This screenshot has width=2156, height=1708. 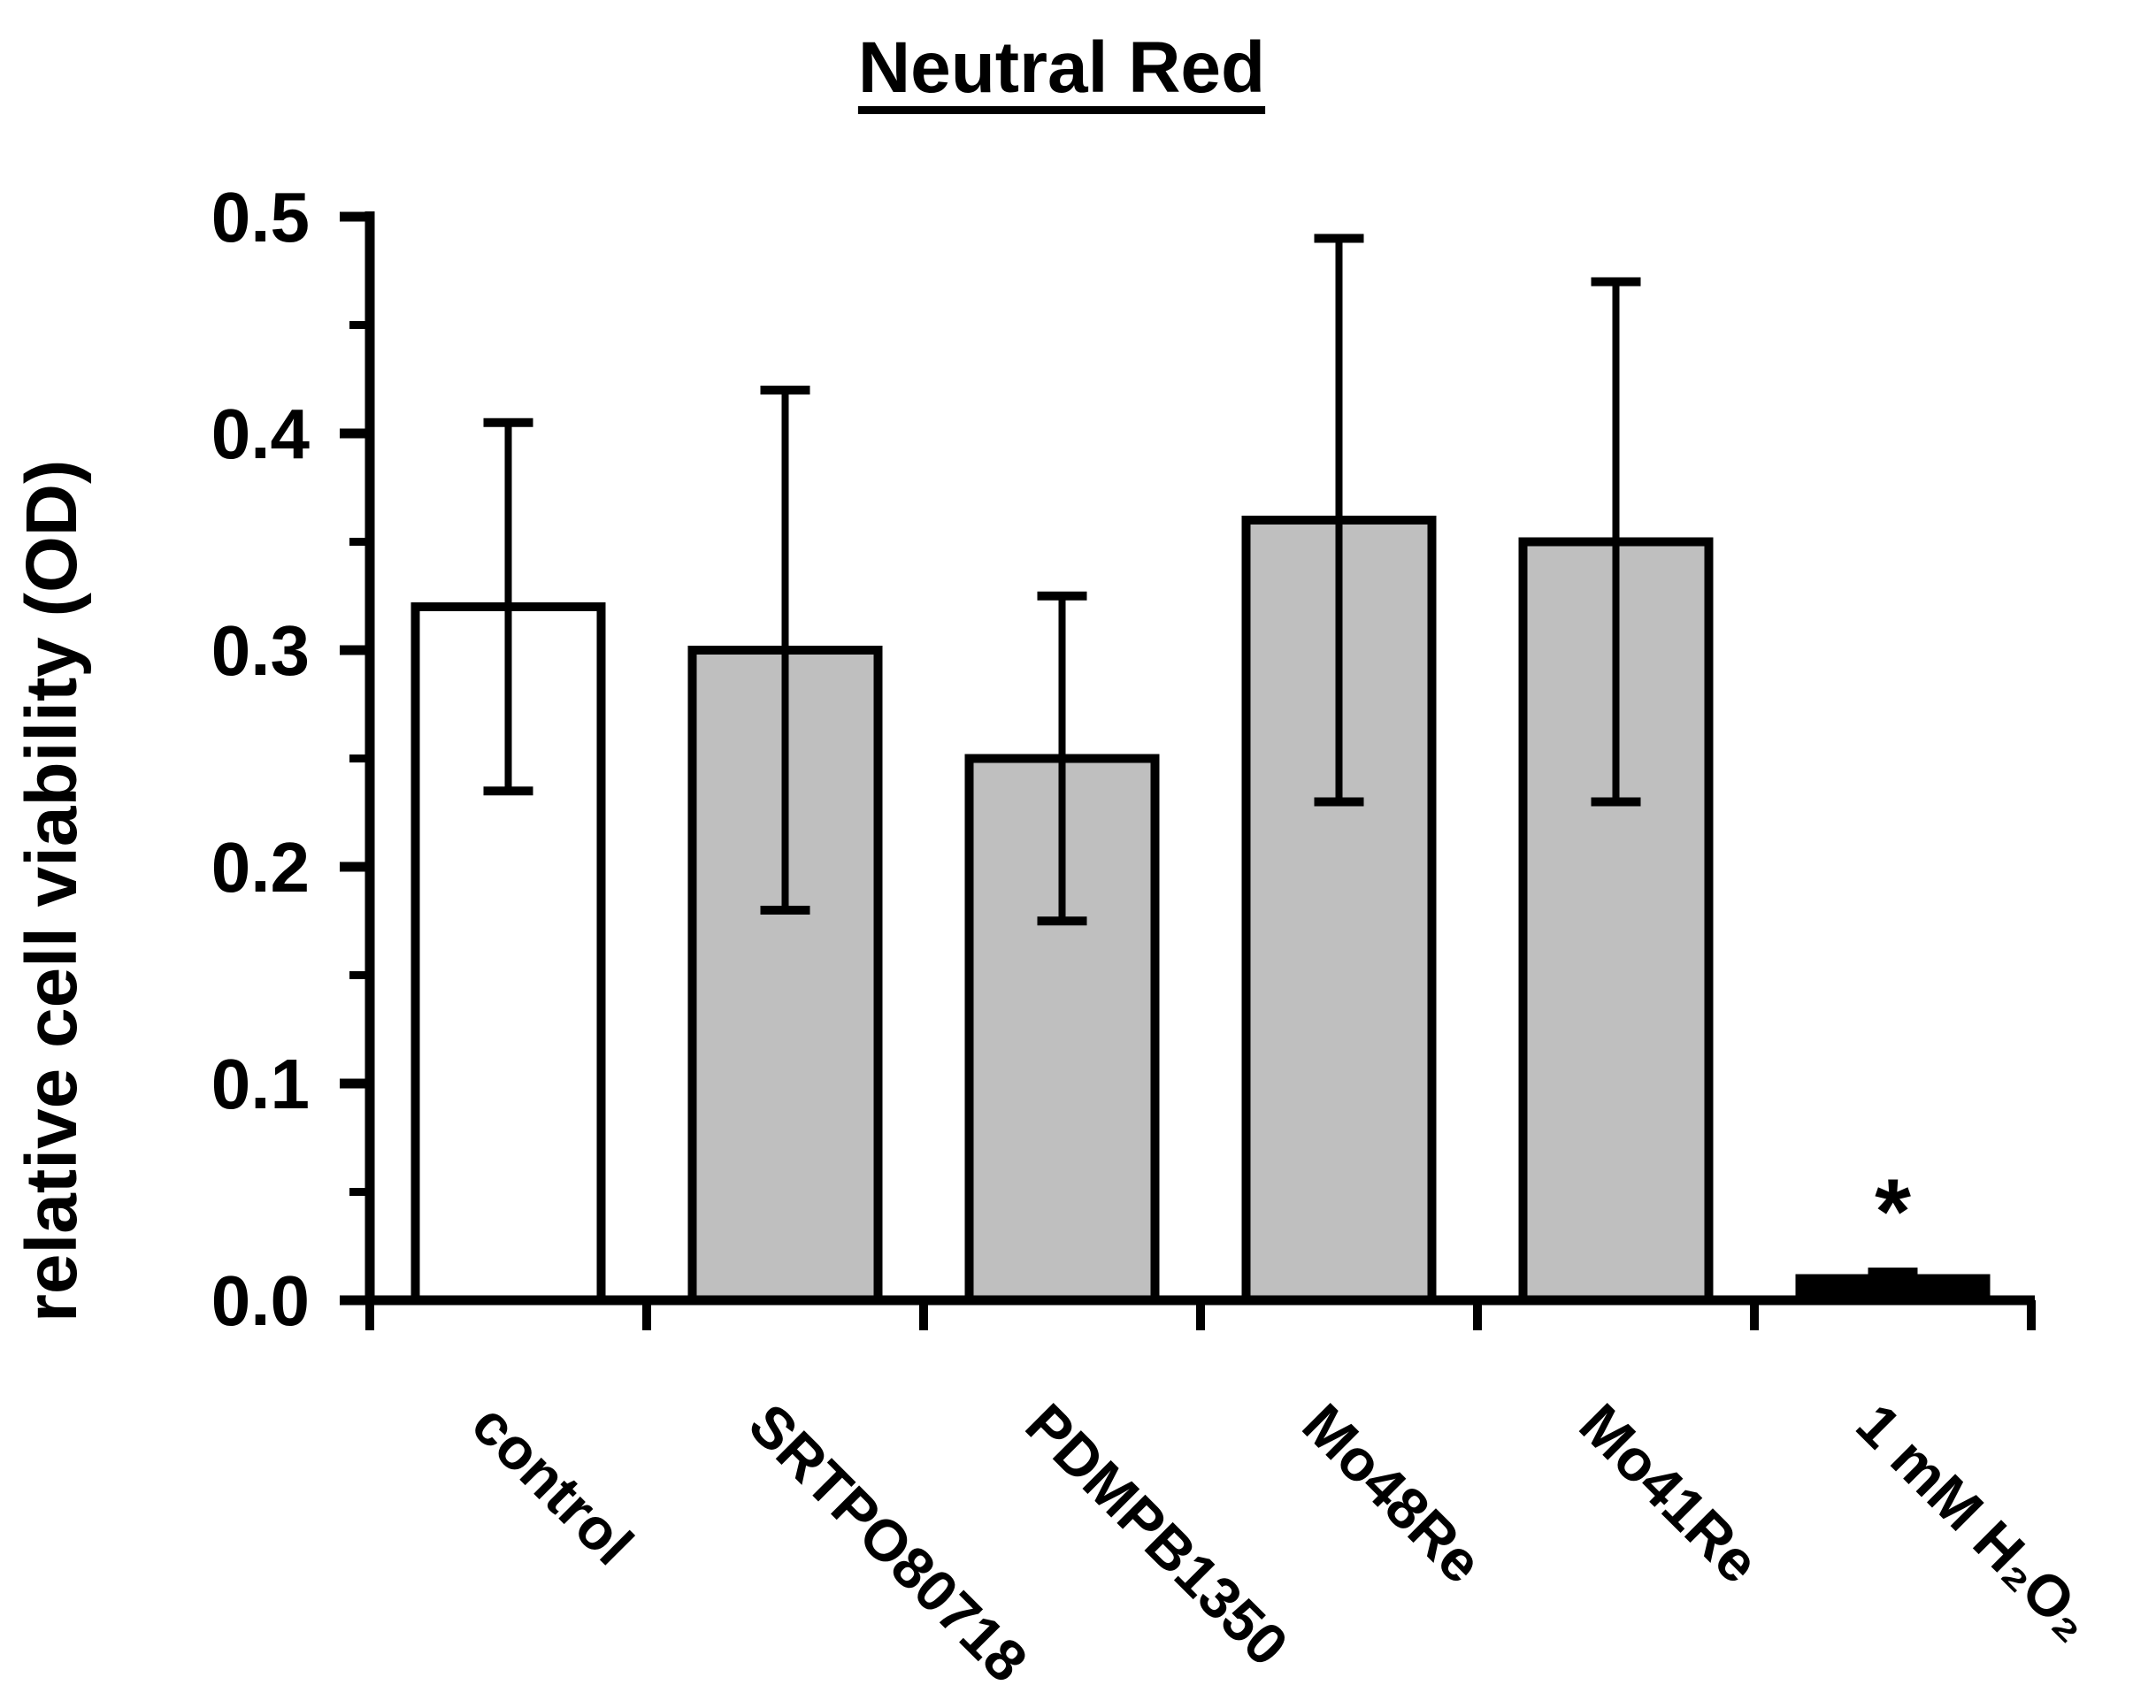 What do you see at coordinates (1976, 1522) in the screenshot?
I see `x-tick-label: 1 mM H₂O₂` at bounding box center [1976, 1522].